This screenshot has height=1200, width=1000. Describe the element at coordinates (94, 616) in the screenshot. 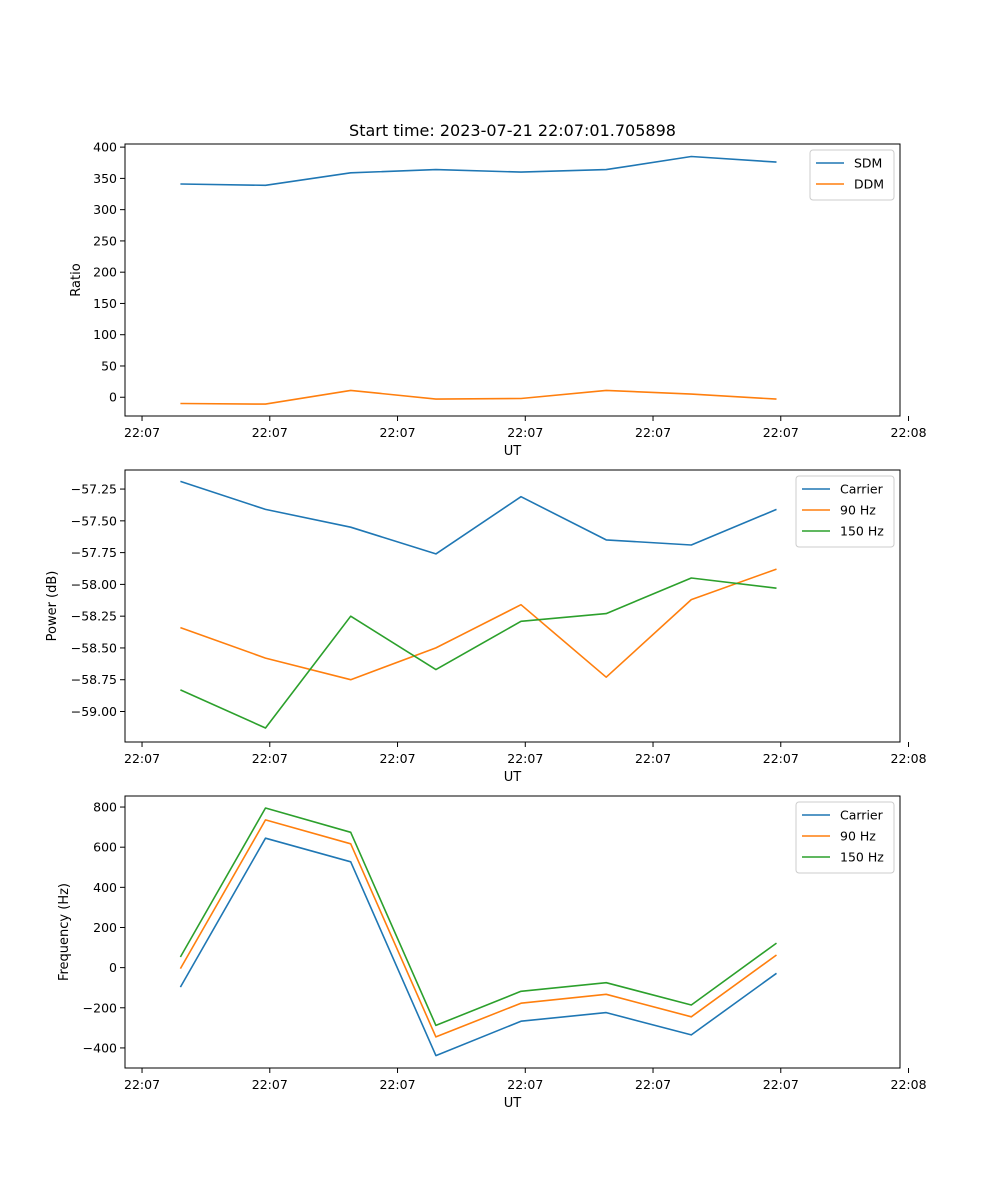

I see `y-tick-label: −58.25` at that location.